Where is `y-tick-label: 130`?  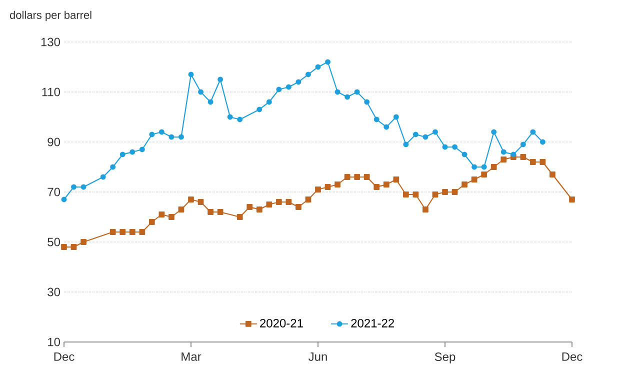 y-tick-label: 130 is located at coordinates (50, 42).